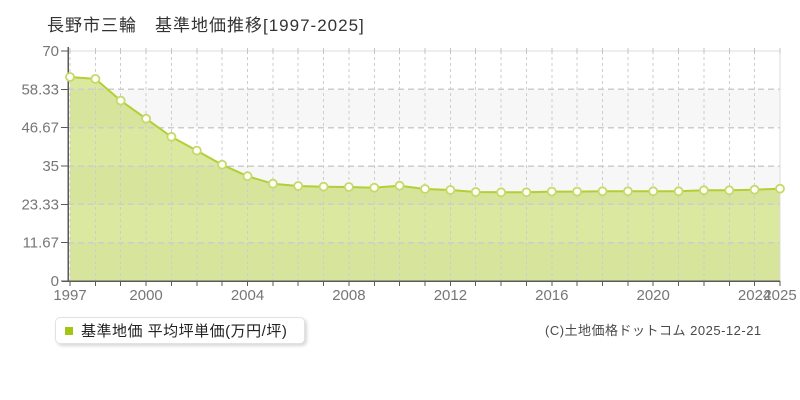 The width and height of the screenshot is (800, 400). I want to click on y-tick-label: 70, so click(50, 51).